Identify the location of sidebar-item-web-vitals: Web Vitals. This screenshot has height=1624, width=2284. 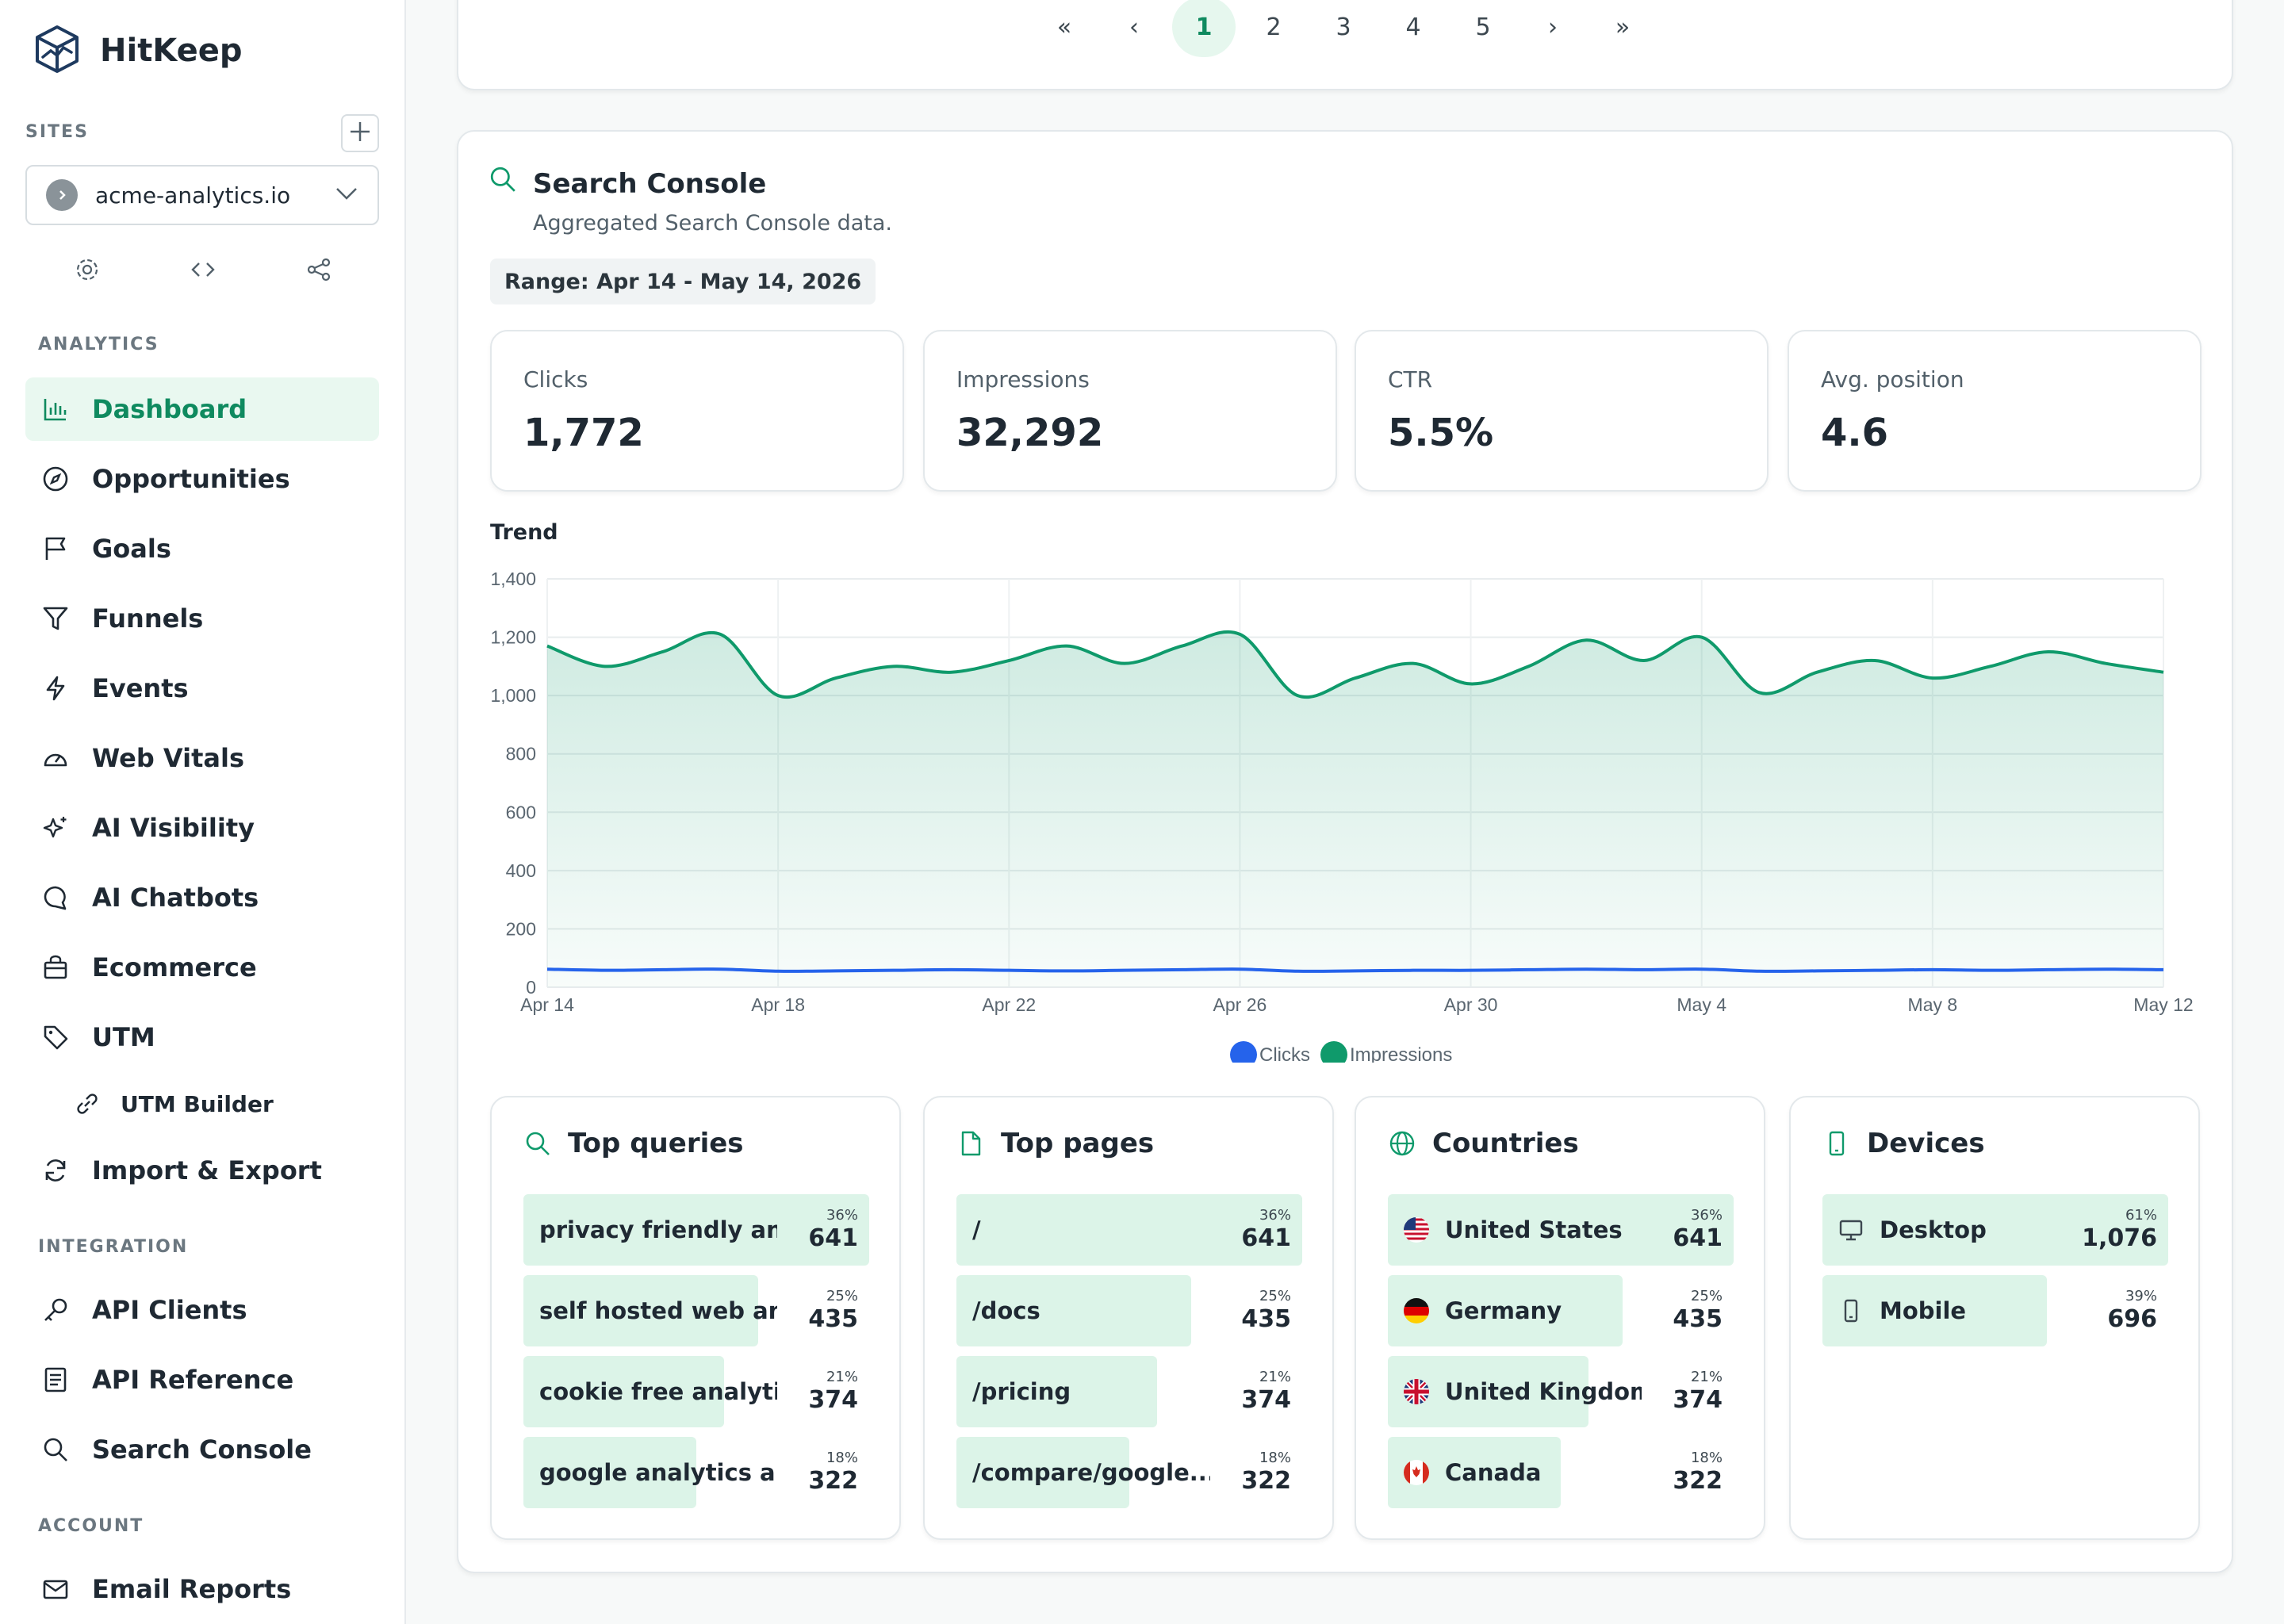
(202, 758).